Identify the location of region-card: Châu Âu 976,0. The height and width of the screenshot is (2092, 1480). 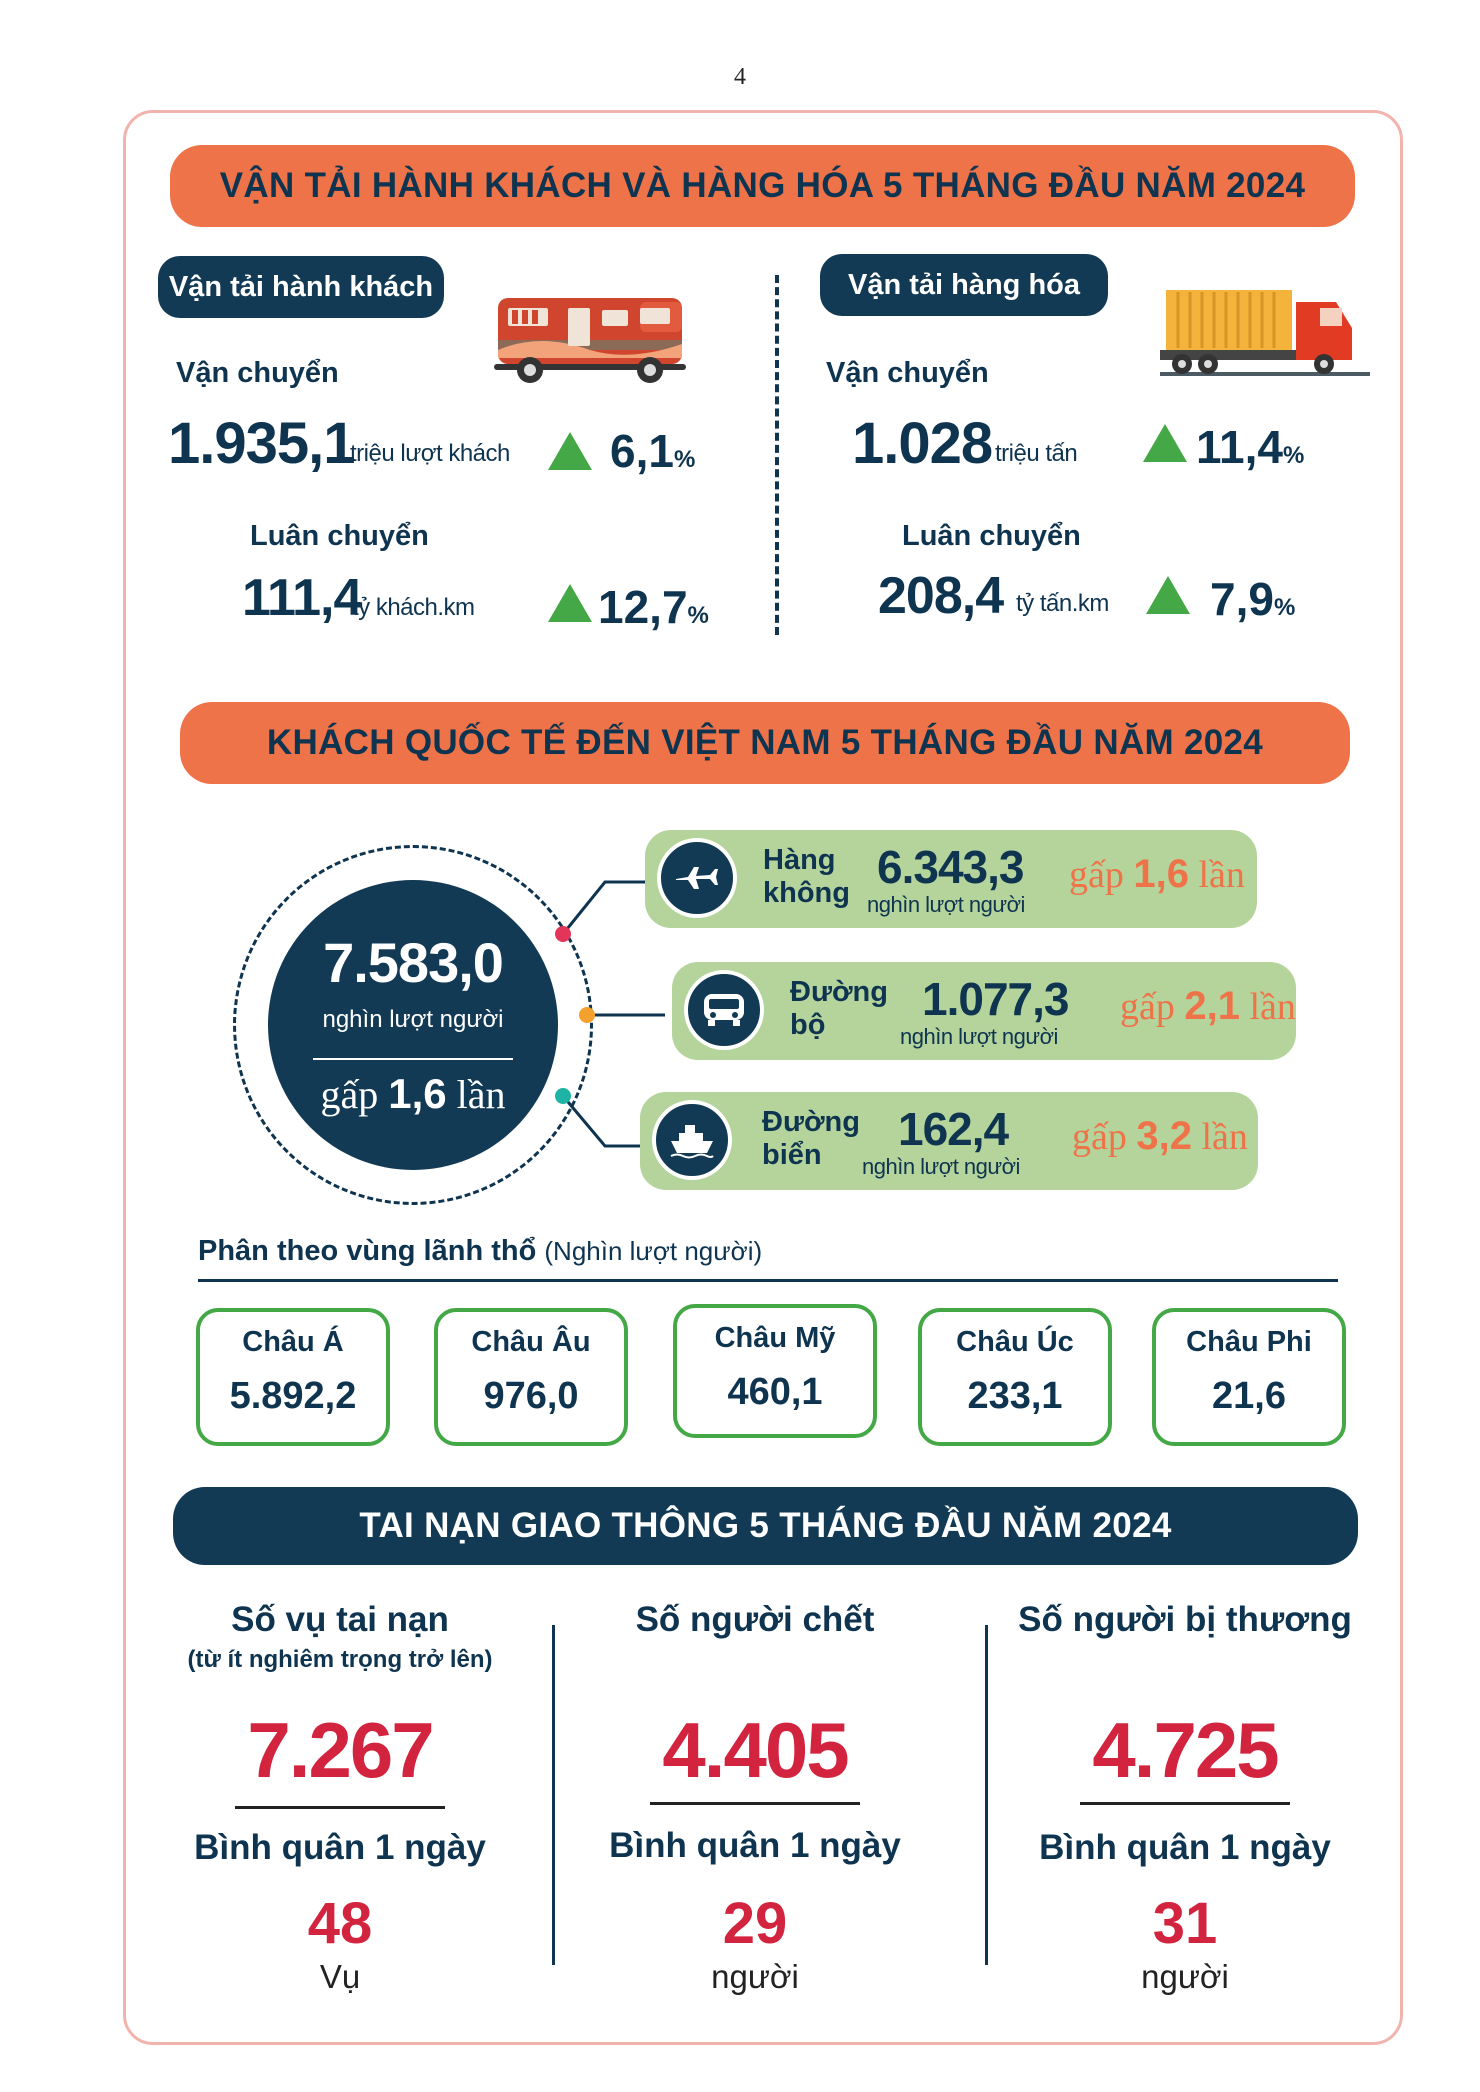
(531, 1377).